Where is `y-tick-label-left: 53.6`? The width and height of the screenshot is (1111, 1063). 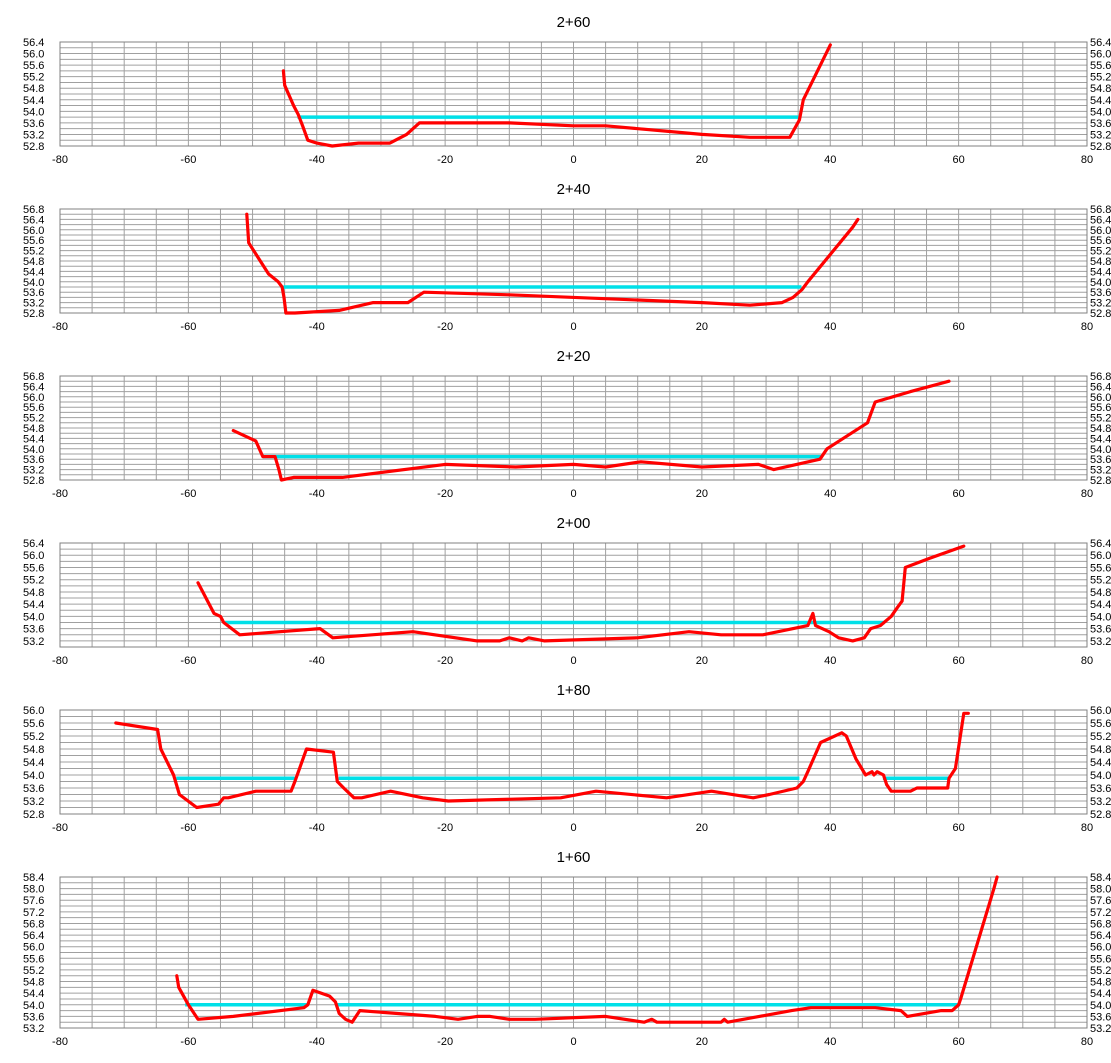
y-tick-label-left: 53.6 is located at coordinates (33, 293).